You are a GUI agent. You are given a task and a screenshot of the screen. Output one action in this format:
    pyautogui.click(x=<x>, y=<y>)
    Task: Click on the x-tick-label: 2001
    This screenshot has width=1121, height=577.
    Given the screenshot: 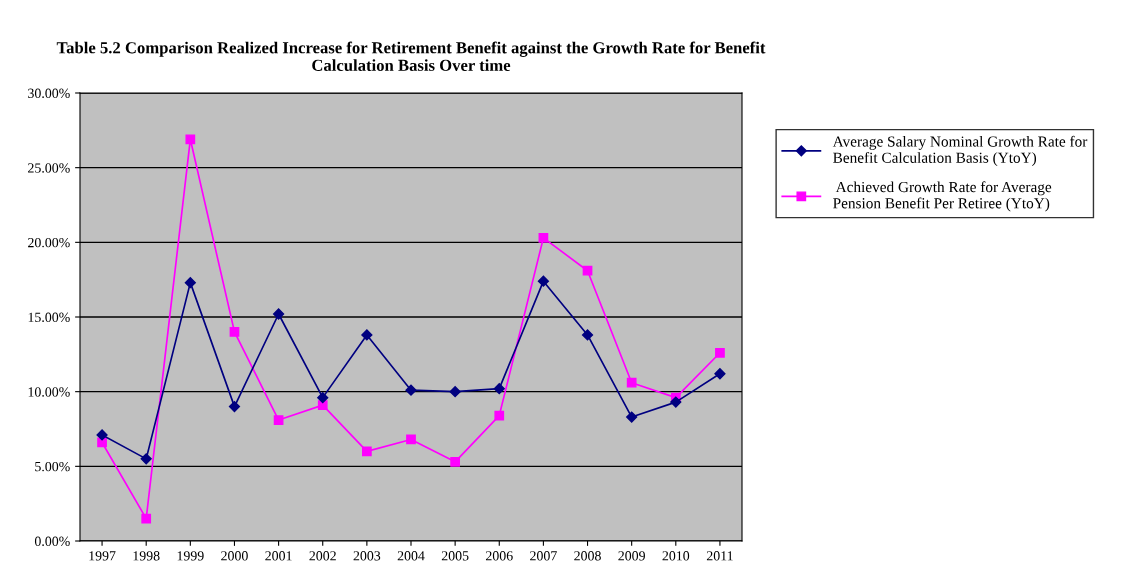 What is the action you would take?
    pyautogui.click(x=278, y=556)
    